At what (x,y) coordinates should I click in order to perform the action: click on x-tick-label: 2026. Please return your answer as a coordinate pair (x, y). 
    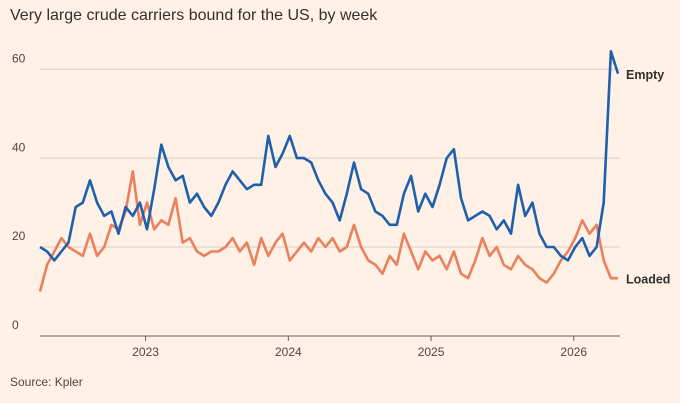
    Looking at the image, I should click on (573, 352).